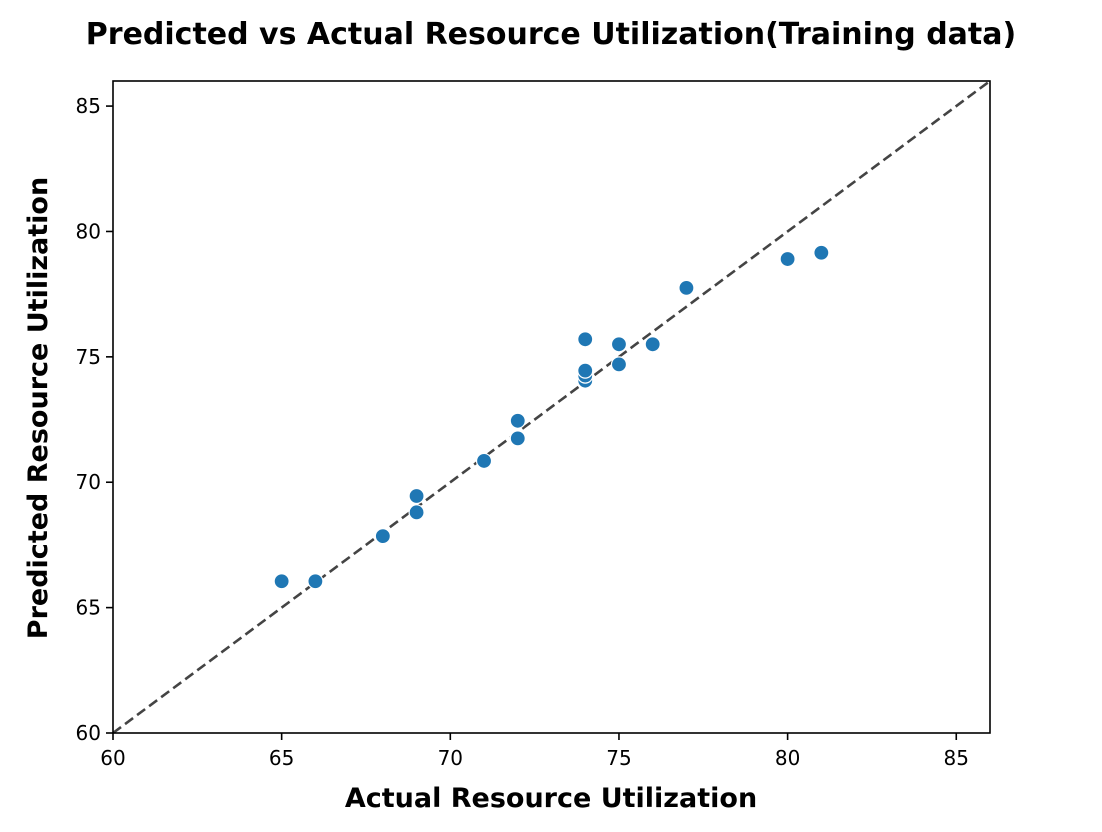  I want to click on x-tick-label: 65, so click(281, 758).